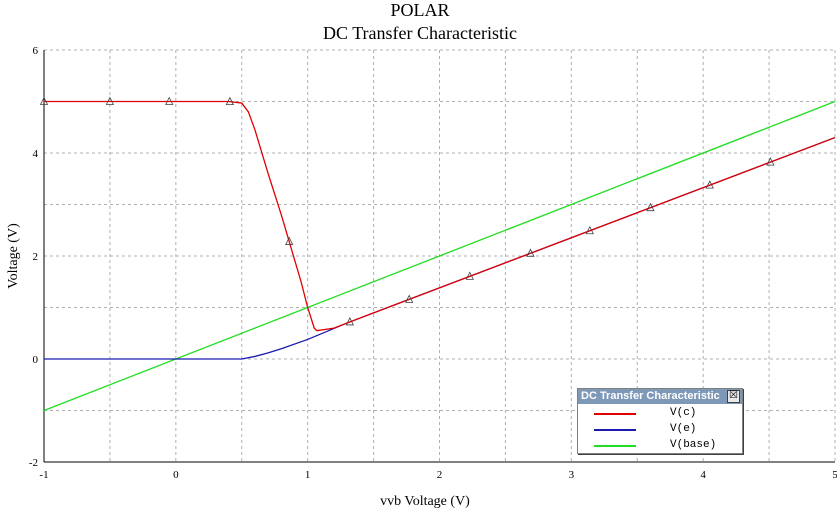  What do you see at coordinates (36, 360) in the screenshot?
I see `y-tick-label: 0` at bounding box center [36, 360].